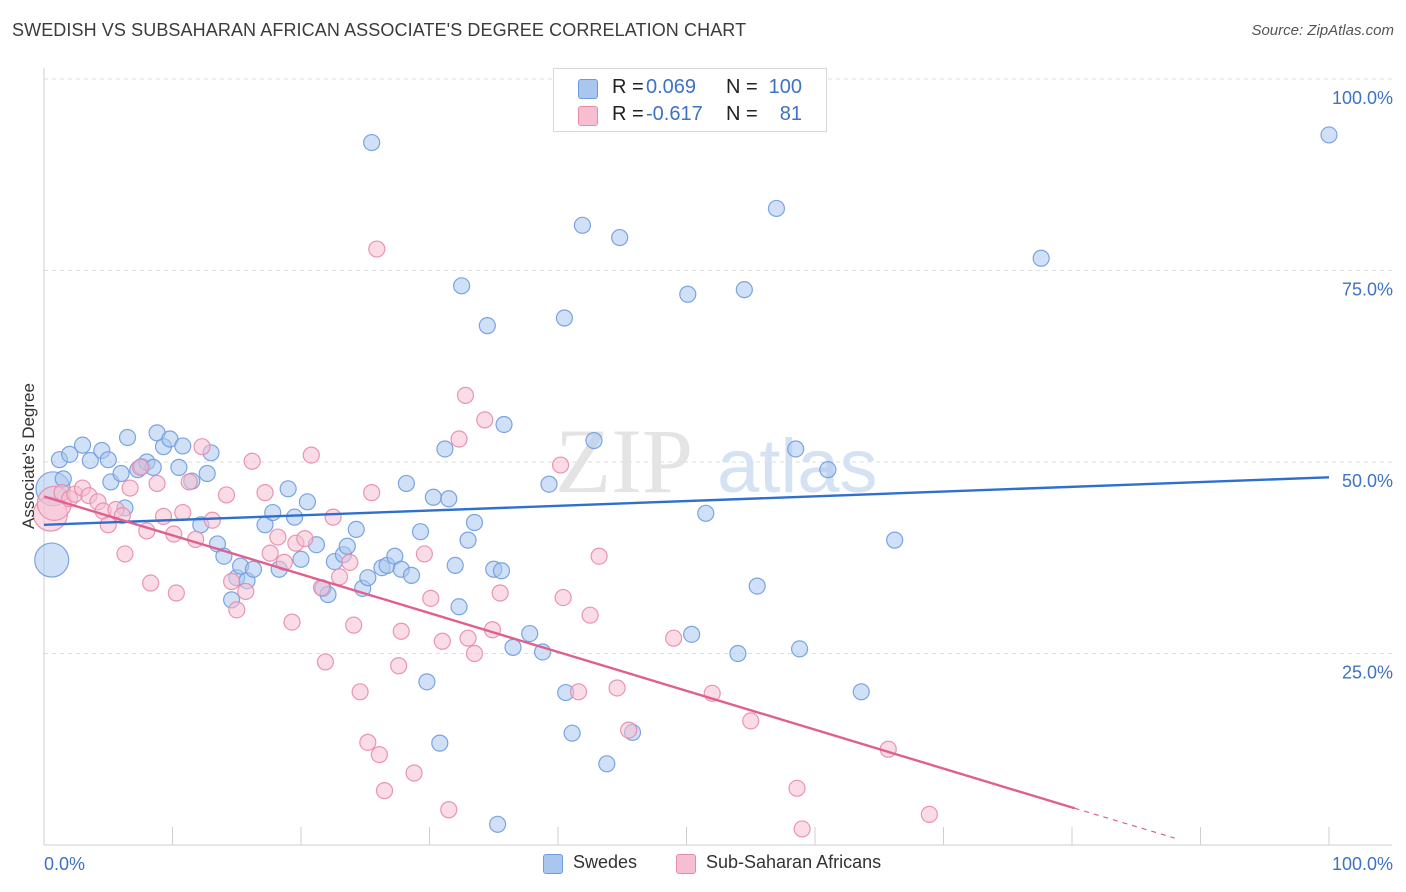  What do you see at coordinates (628, 87) in the screenshot?
I see `legend-r-label: R =` at bounding box center [628, 87].